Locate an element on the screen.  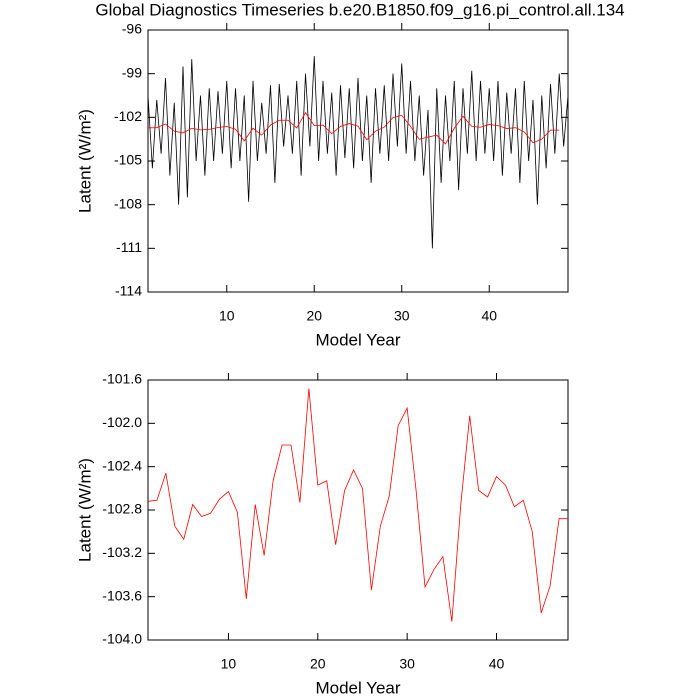
y-tick-label: -114 is located at coordinates (128, 291).